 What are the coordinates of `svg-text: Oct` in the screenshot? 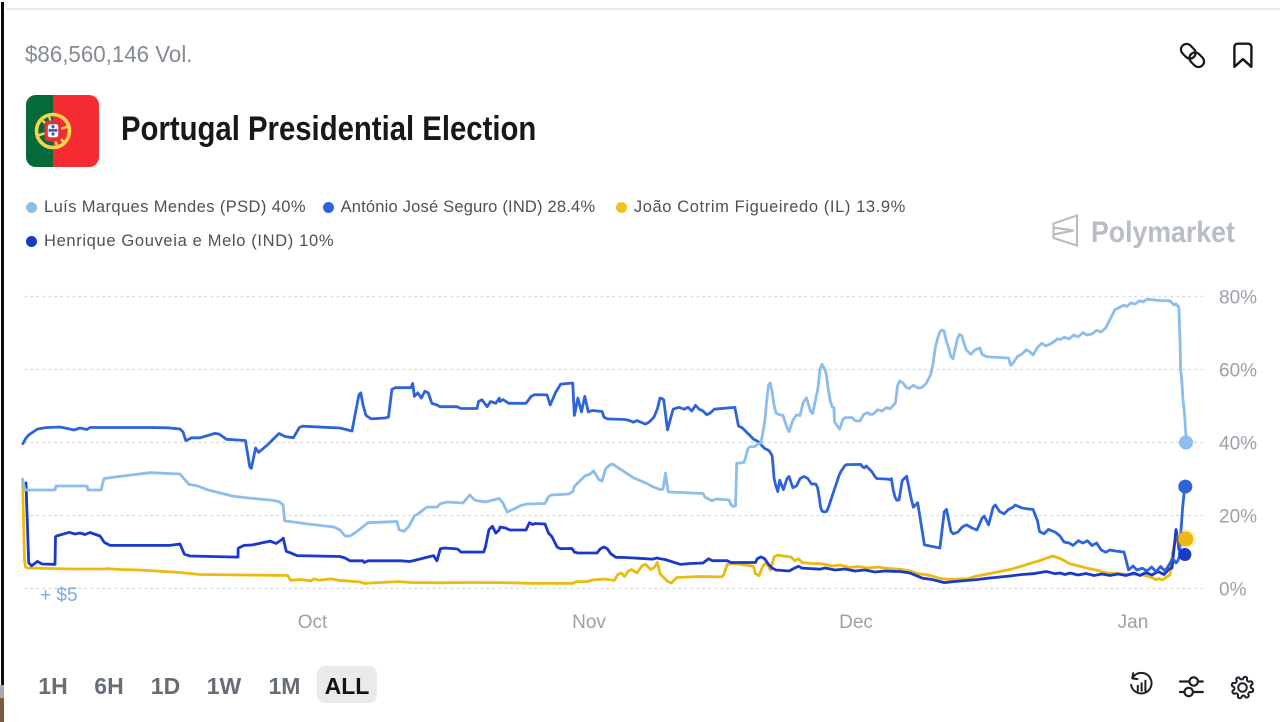 It's located at (313, 622).